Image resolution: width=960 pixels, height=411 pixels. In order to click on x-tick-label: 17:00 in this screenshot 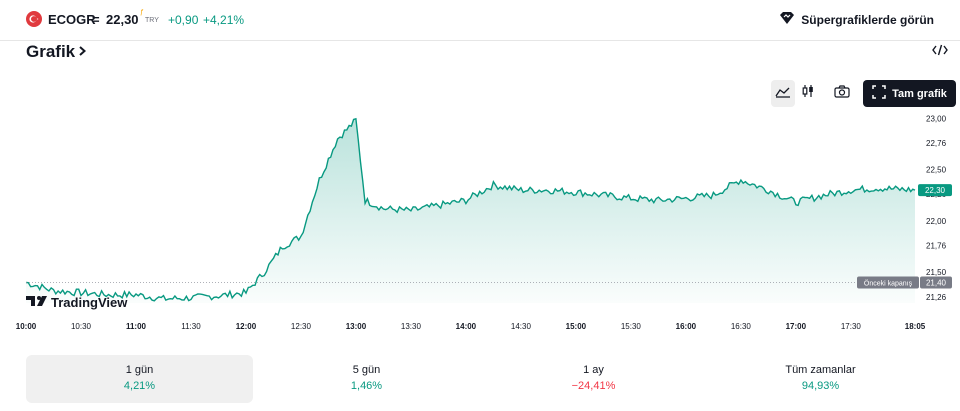, I will do `click(796, 326)`.